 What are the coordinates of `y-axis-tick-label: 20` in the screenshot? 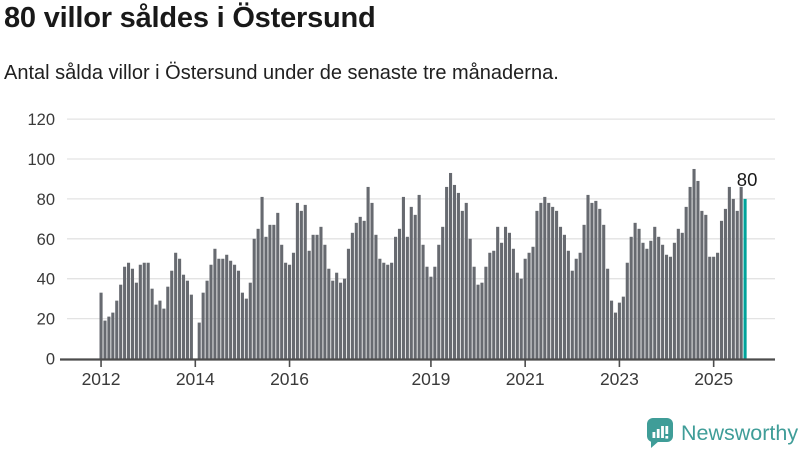 It's located at (46, 320).